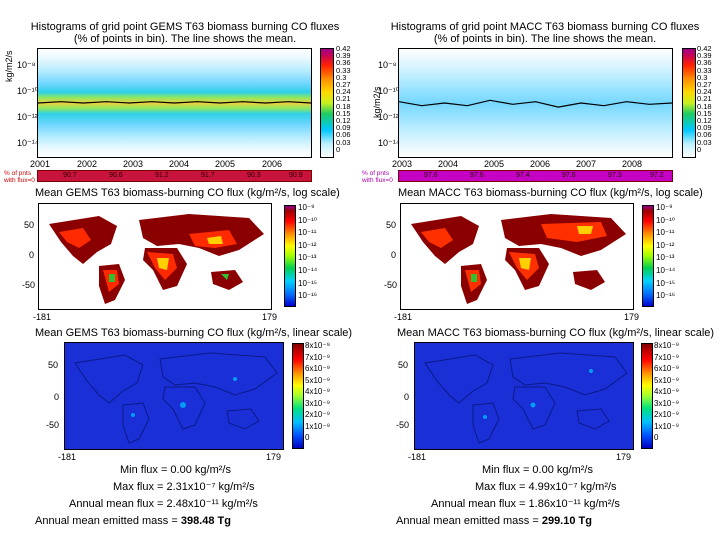 The width and height of the screenshot is (720, 540). Describe the element at coordinates (387, 65) in the screenshot. I see `macc-hist-ytick: 10⁻⁸` at that location.